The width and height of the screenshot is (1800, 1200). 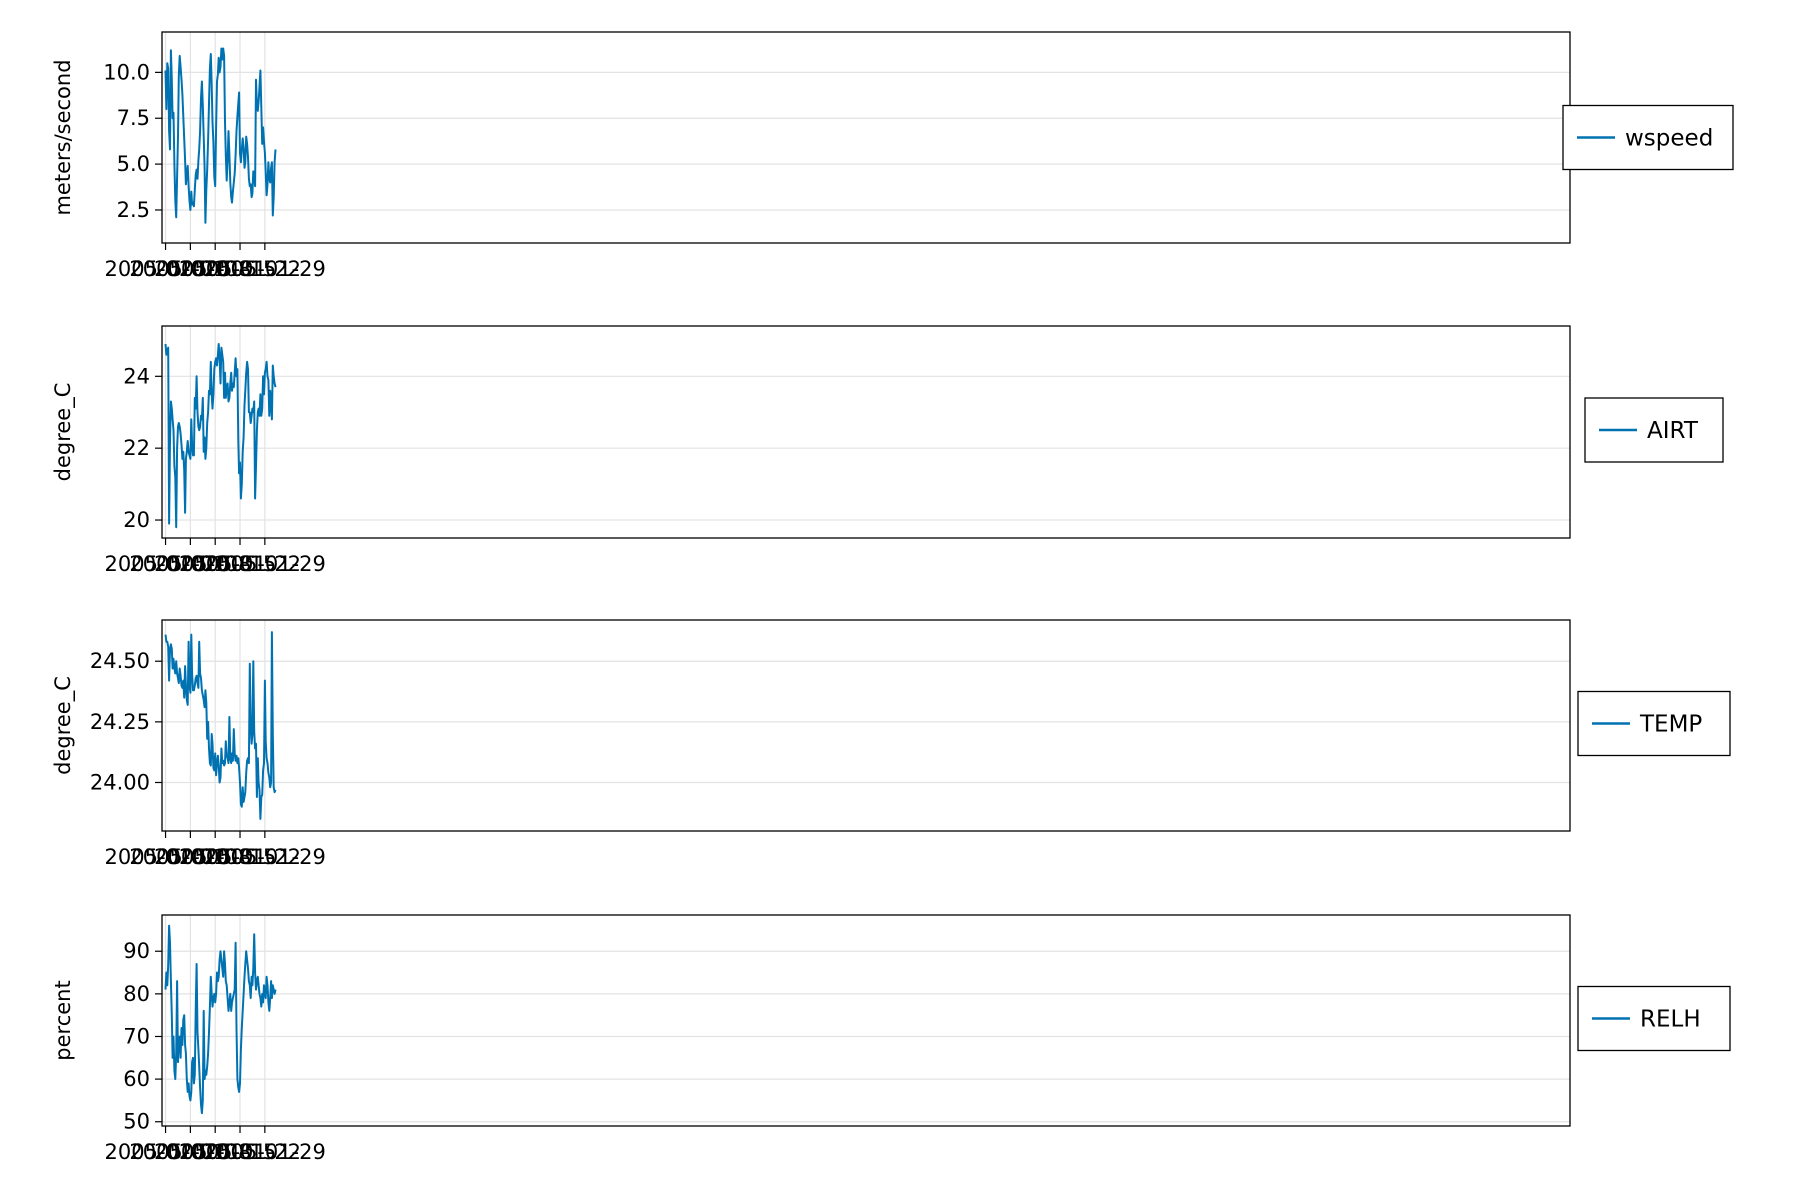 I want to click on legend-label: TEMP, so click(x=1670, y=725).